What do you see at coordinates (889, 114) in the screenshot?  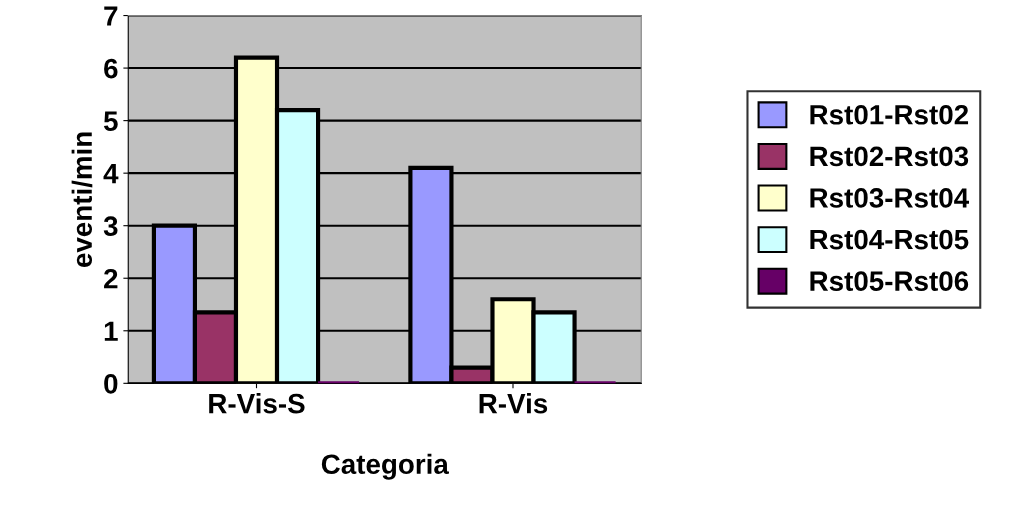 I see `legend-label: Rst01-Rst02` at bounding box center [889, 114].